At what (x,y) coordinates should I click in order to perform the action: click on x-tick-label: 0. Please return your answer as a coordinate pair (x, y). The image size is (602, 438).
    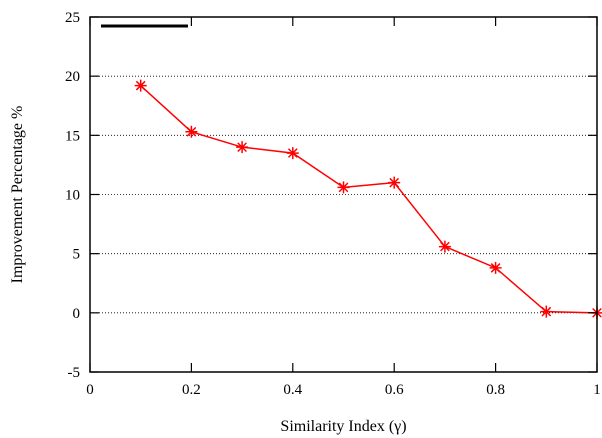
    Looking at the image, I should click on (90, 390).